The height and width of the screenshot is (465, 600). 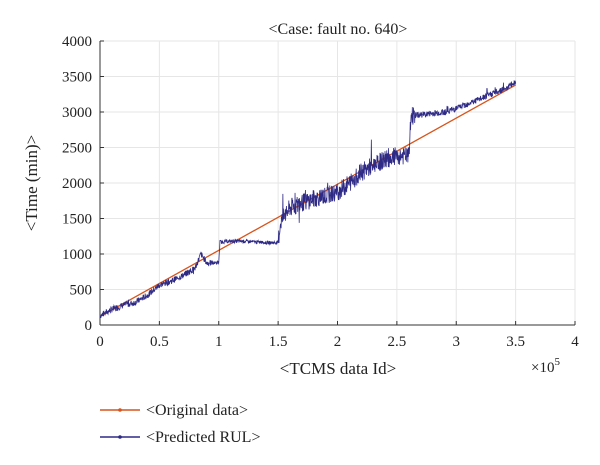 What do you see at coordinates (81, 291) in the screenshot?
I see `y-tick-label: 500` at bounding box center [81, 291].